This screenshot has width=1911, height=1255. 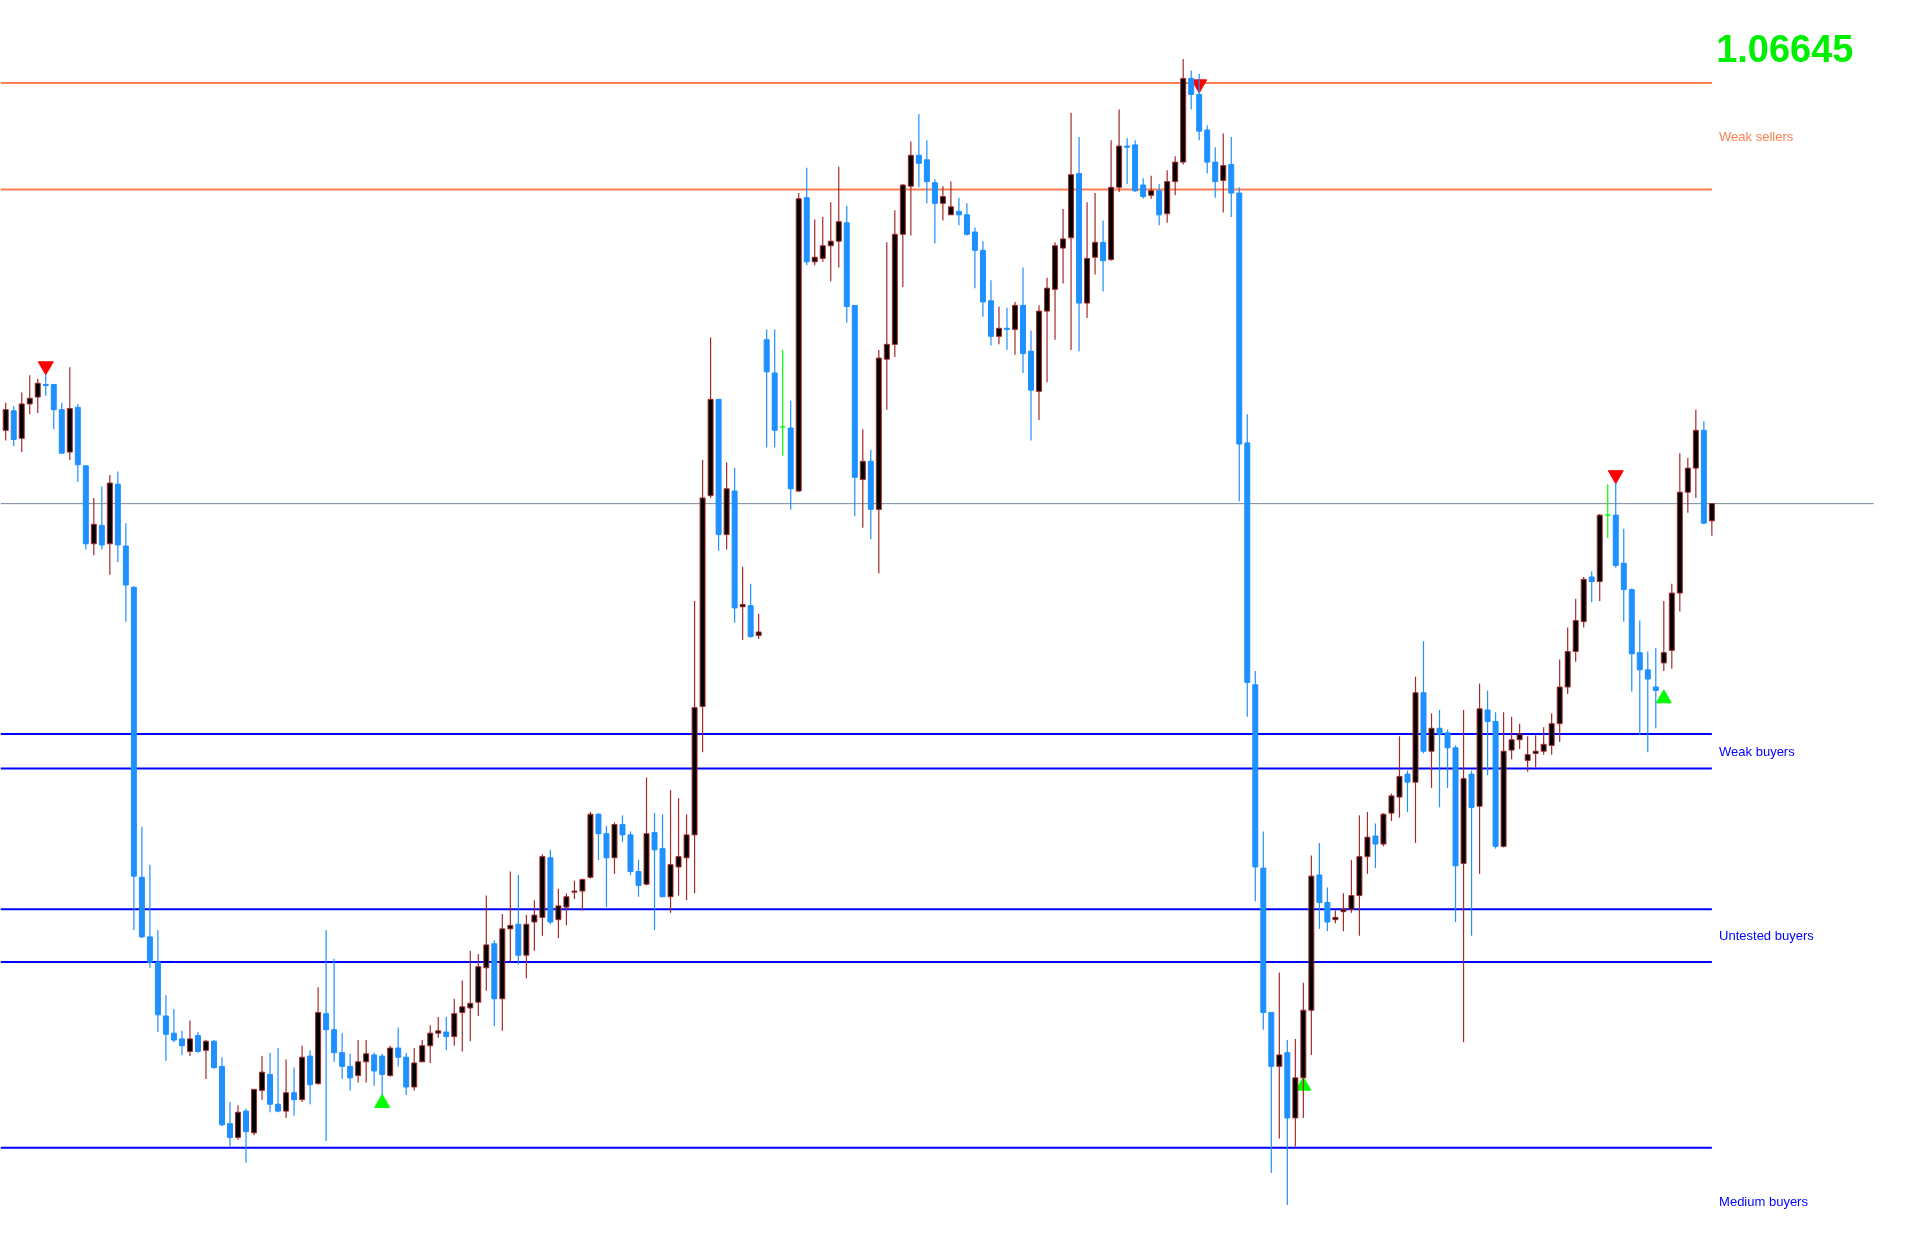 What do you see at coordinates (1785, 48) in the screenshot?
I see `text: 1.06645` at bounding box center [1785, 48].